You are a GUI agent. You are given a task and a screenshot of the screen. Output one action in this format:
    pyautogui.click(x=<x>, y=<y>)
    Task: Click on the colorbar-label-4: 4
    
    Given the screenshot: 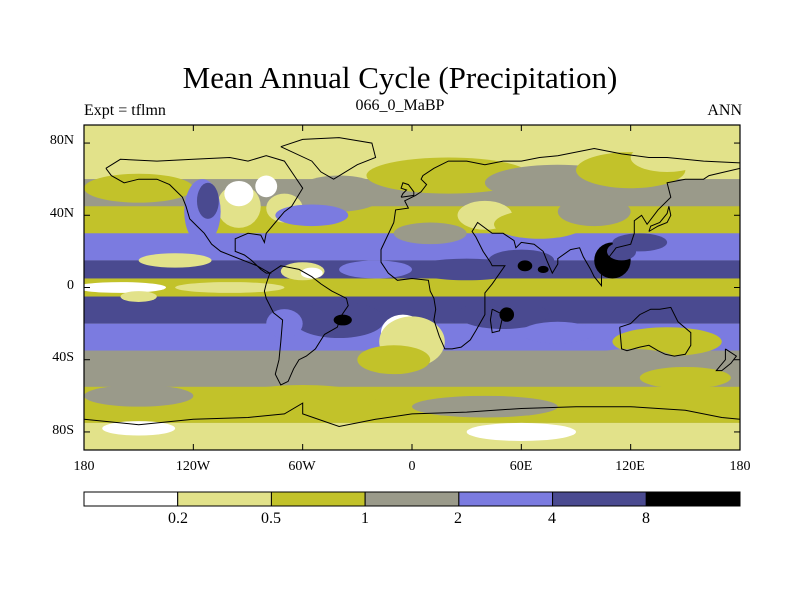 What is the action you would take?
    pyautogui.click(x=552, y=518)
    